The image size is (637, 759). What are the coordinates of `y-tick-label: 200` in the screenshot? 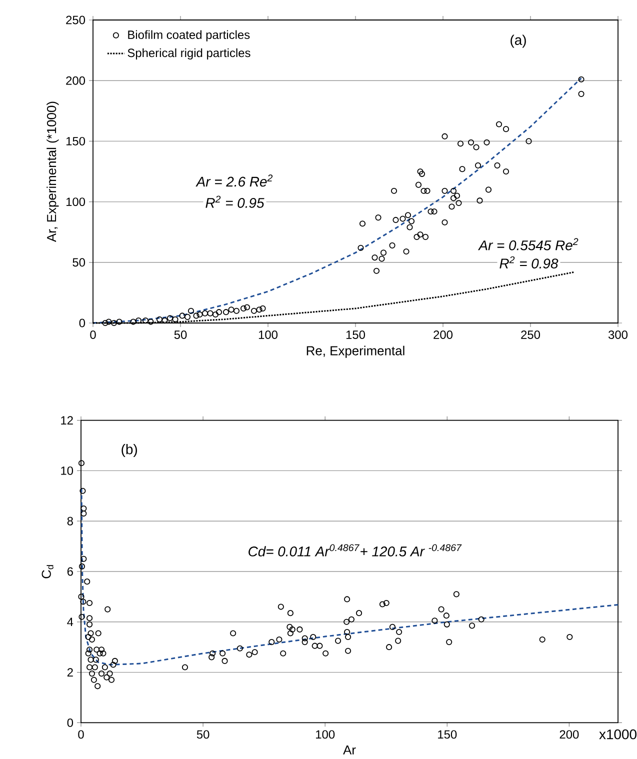 It's located at (76, 80).